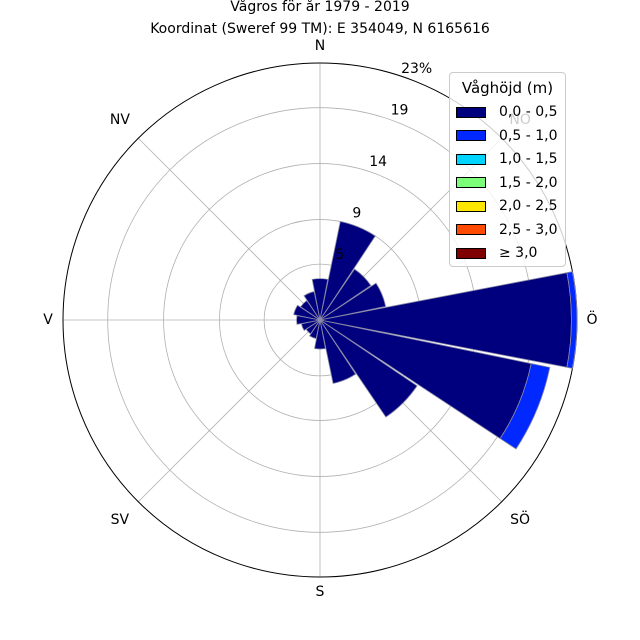  I want to click on legend-title: Våghöjd (m), so click(507, 88).